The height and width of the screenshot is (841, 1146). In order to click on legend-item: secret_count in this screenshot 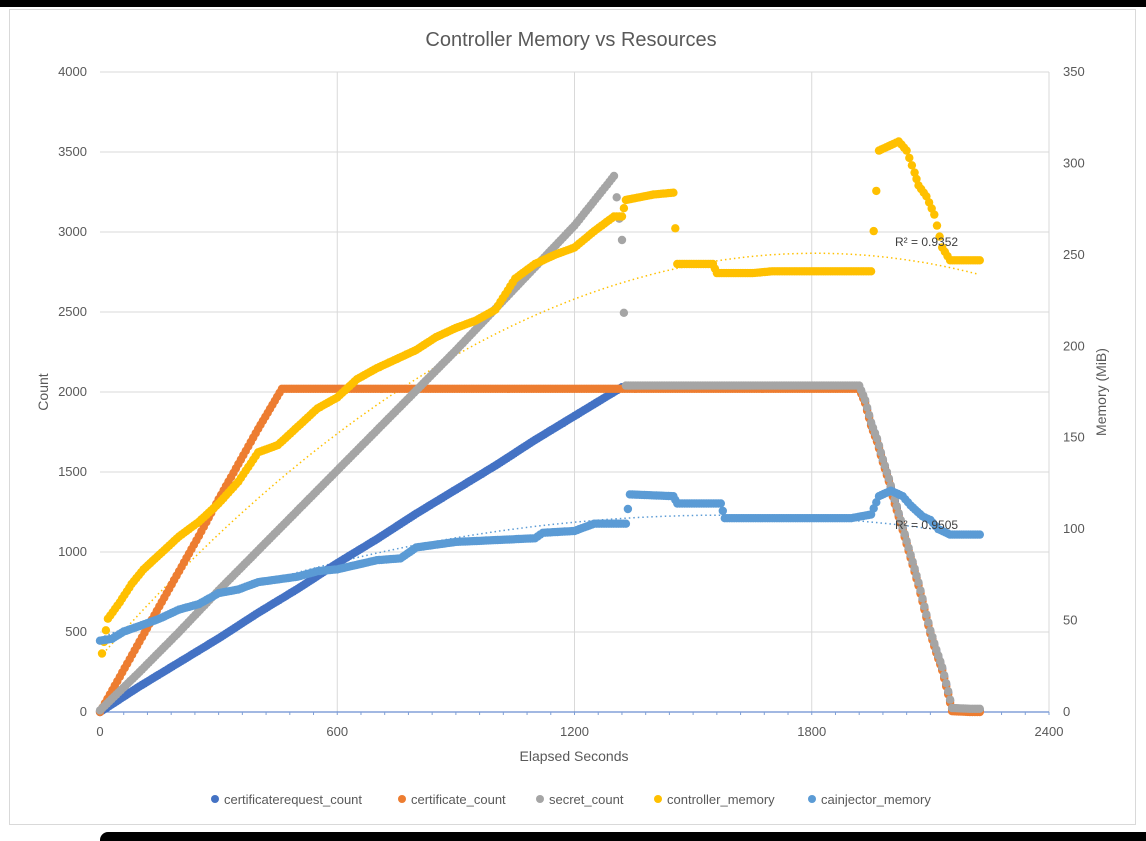, I will do `click(586, 799)`.